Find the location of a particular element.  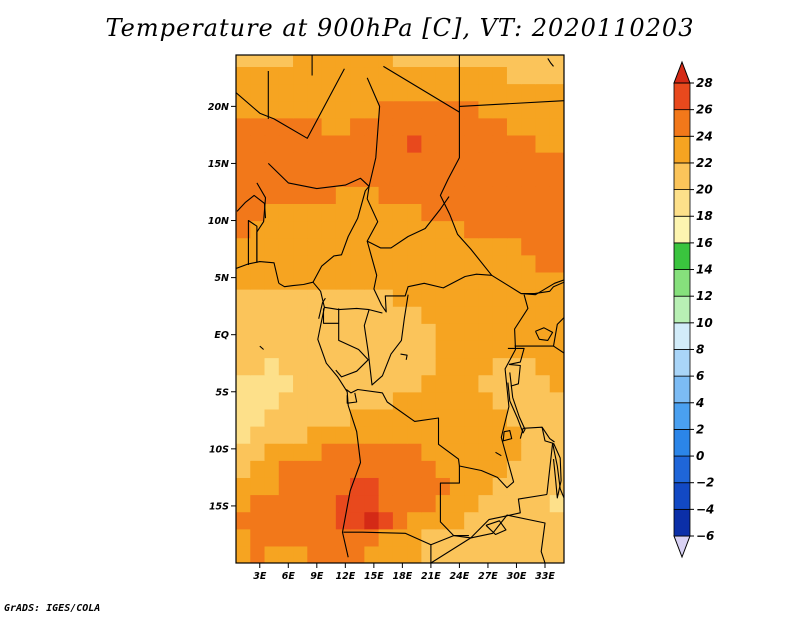

colorbar-label: −4 is located at coordinates (705, 509).